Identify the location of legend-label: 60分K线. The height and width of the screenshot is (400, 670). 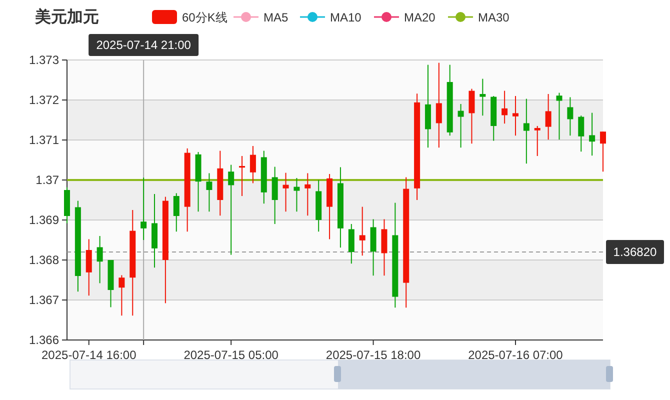
(205, 17).